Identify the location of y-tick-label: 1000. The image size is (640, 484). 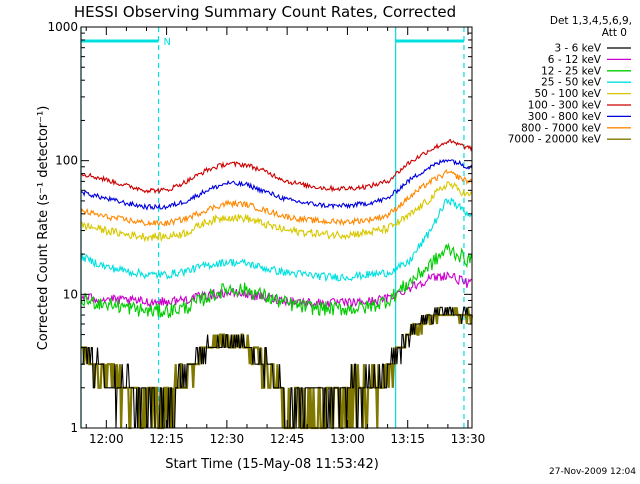
(62, 27).